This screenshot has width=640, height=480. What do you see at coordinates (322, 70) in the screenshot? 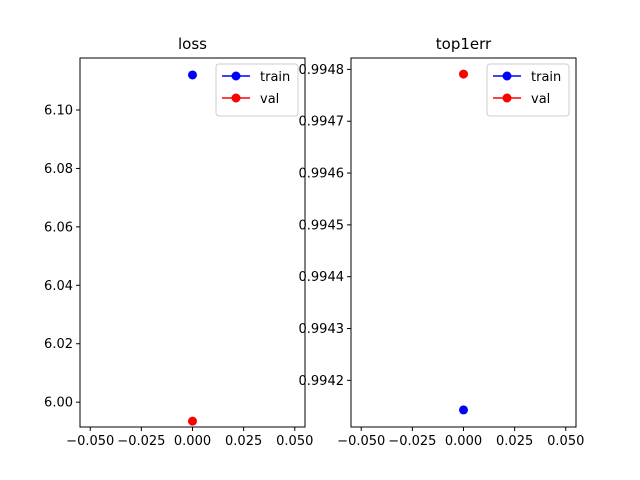
I see `y-tick-label: 0.9948` at bounding box center [322, 70].